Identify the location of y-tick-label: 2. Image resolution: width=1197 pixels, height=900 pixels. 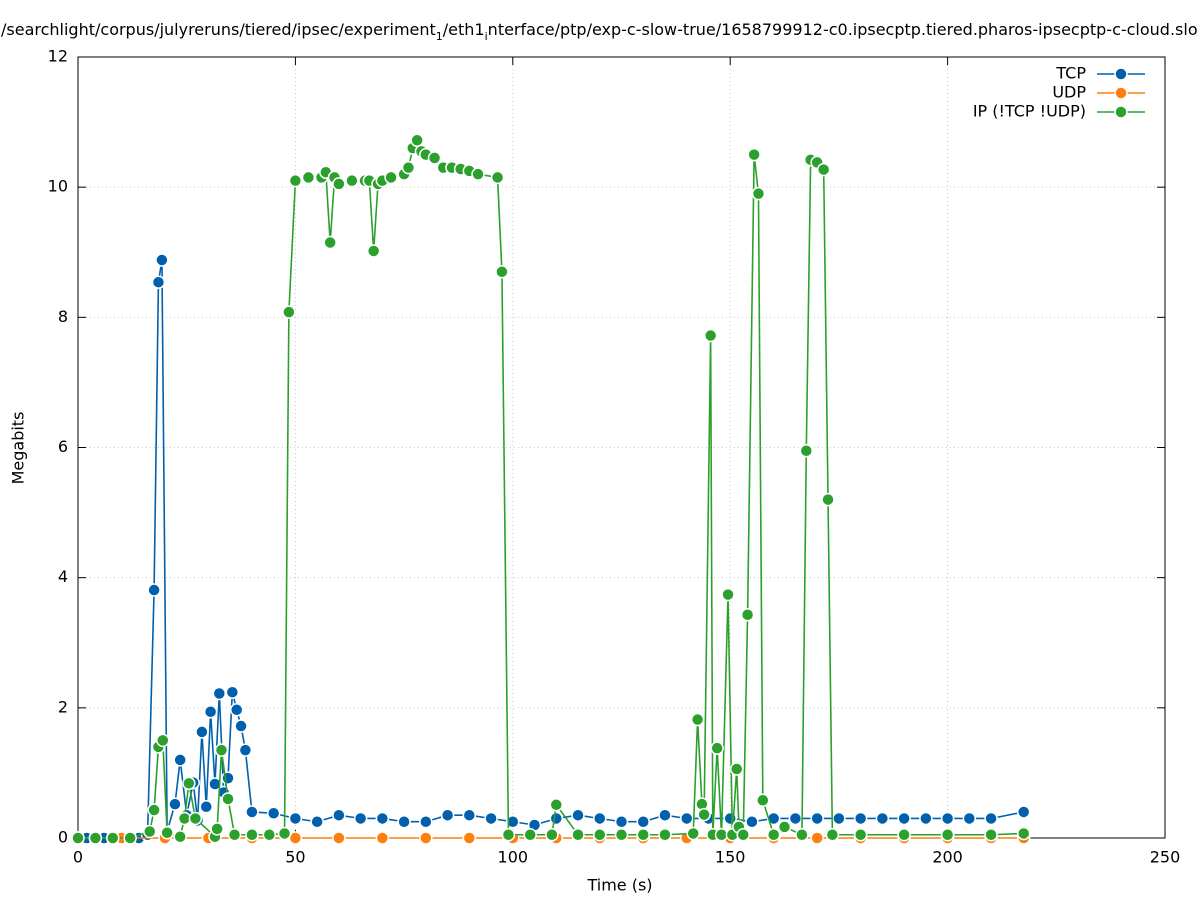
(63, 706).